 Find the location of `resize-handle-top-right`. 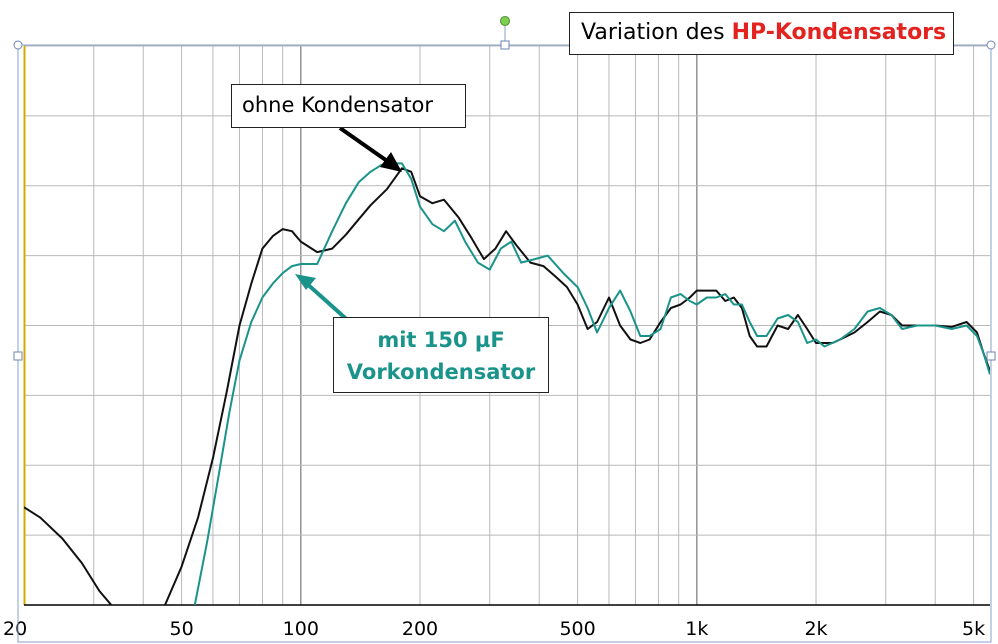

resize-handle-top-right is located at coordinates (991, 45).